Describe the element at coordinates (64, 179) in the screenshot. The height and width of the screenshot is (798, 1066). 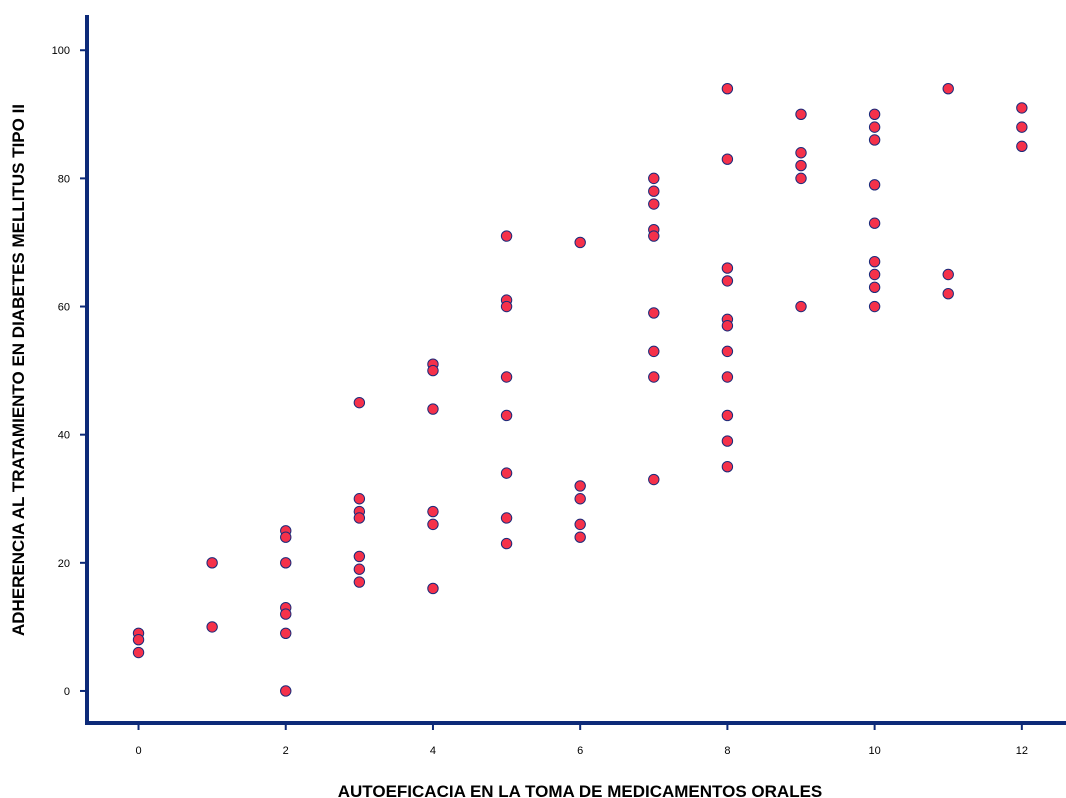
I see `y-tick-label: 80` at that location.